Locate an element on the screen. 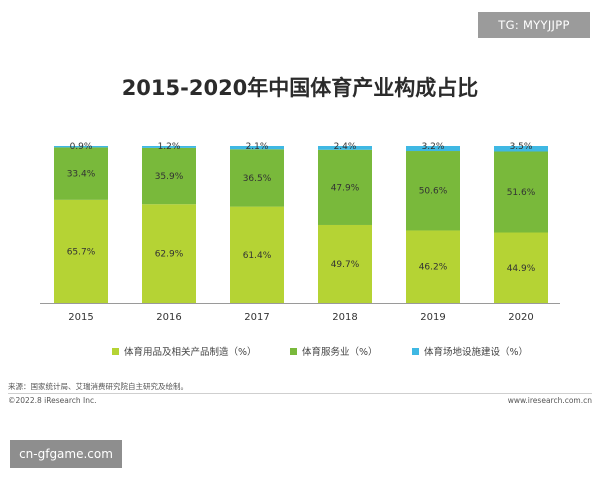 This screenshot has height=480, width=600. watermark-badge: cn-gfgame.com is located at coordinates (66, 454).